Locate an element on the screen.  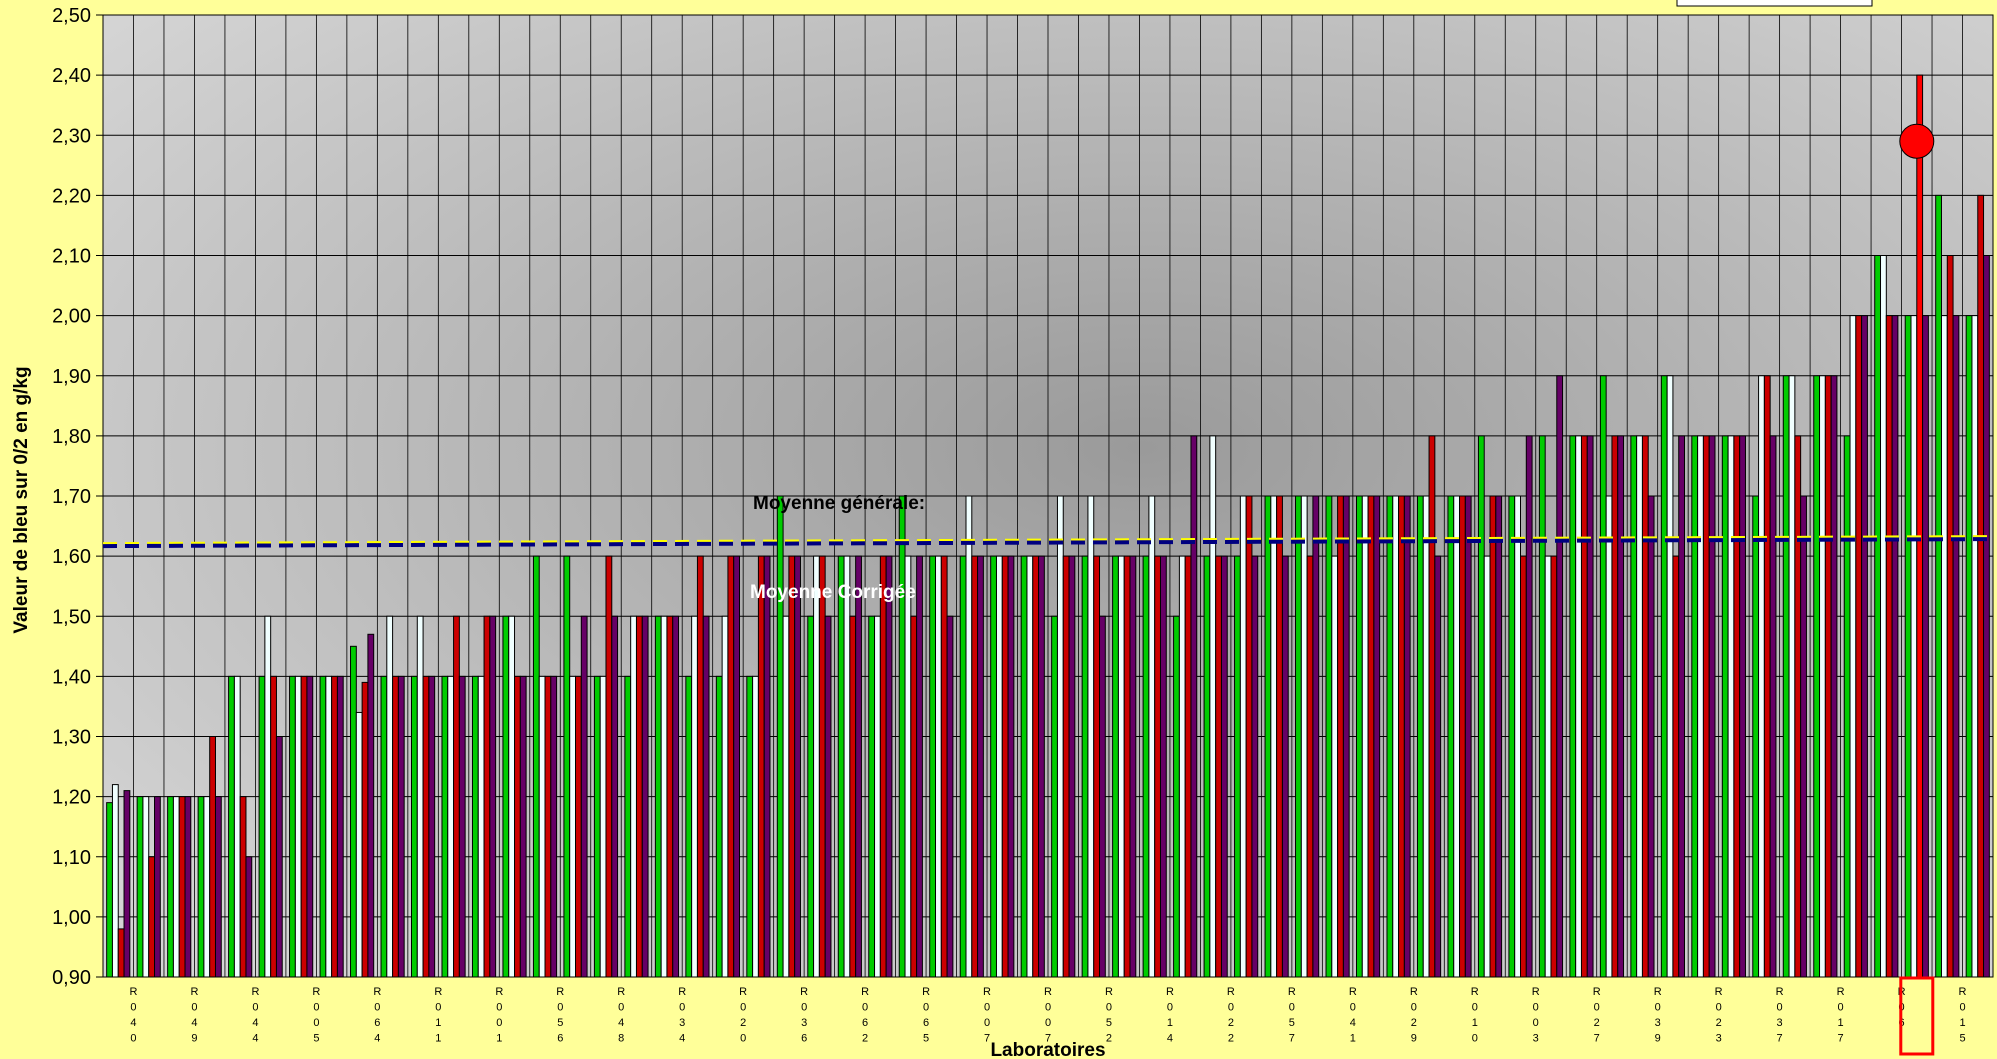
y-tick-label: 1,60 is located at coordinates (71, 557).